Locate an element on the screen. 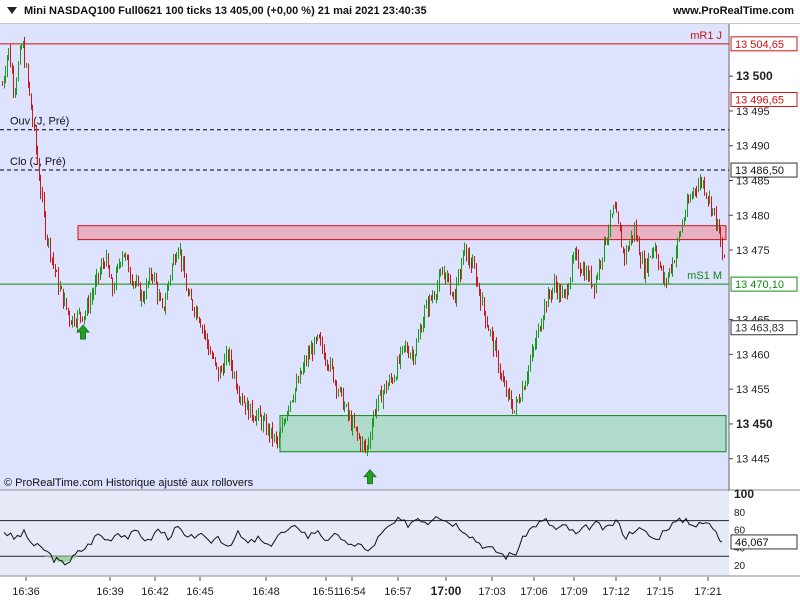  time-axis is located at coordinates (400, 588).